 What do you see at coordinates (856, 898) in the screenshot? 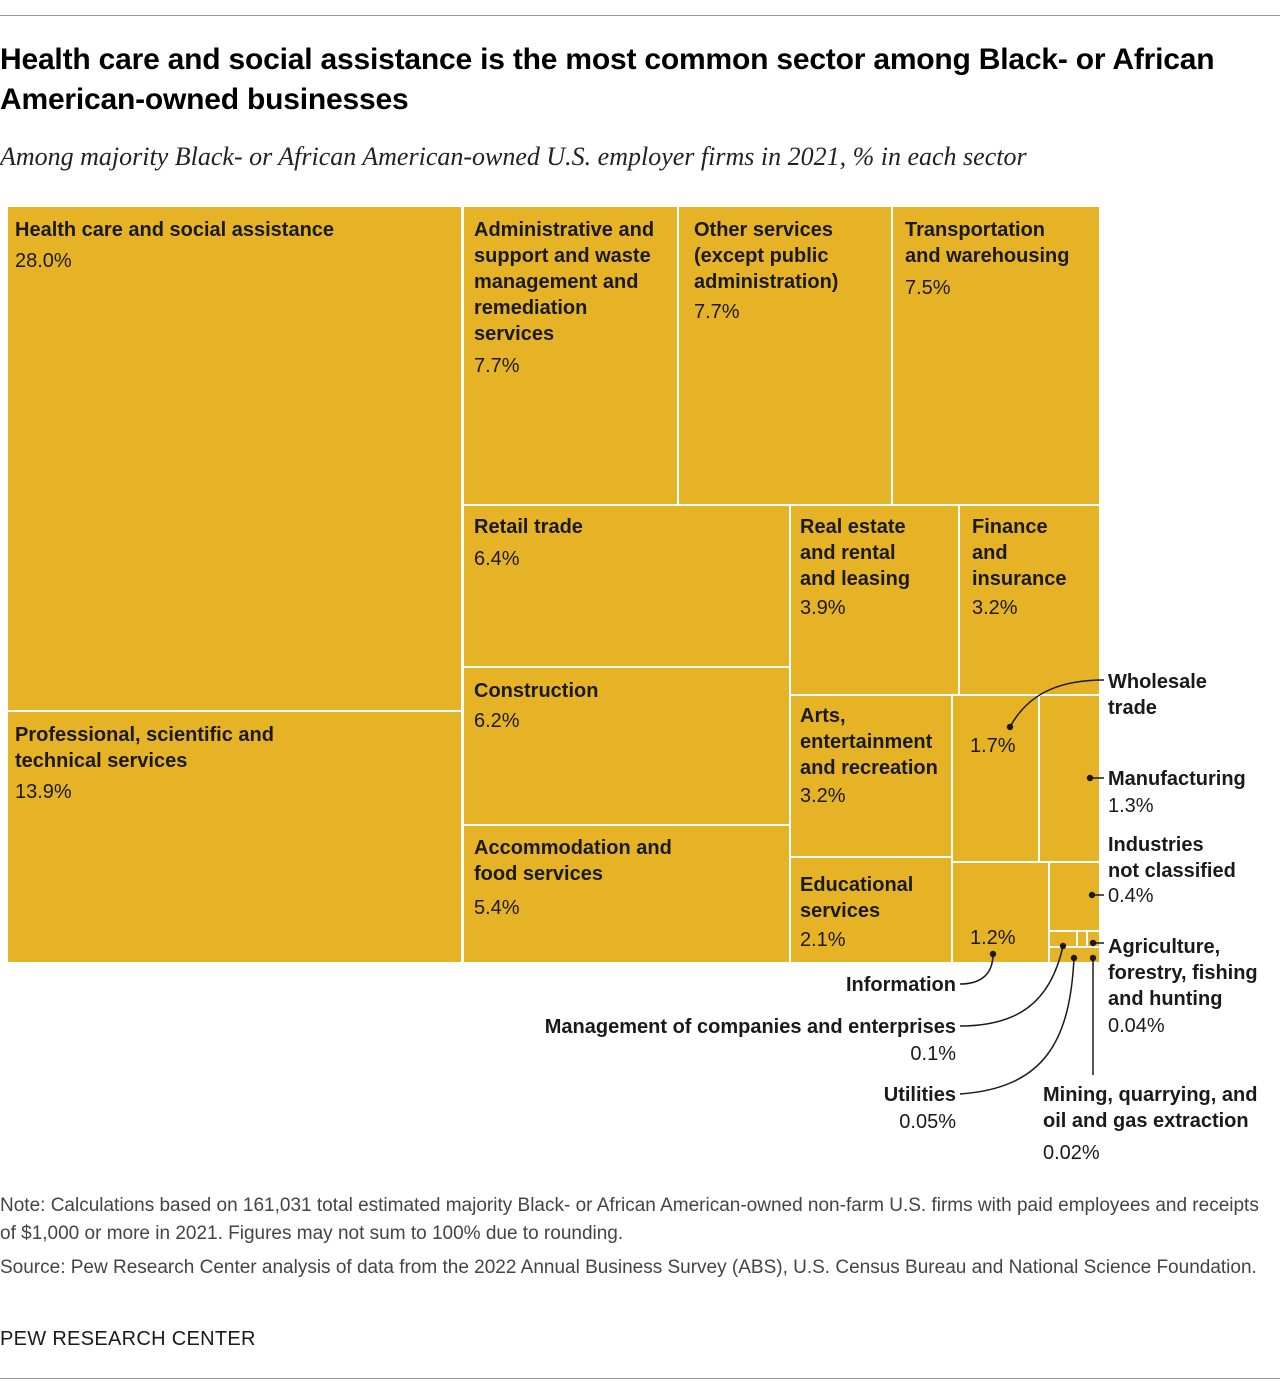
I see `tile-label-educational-services: Educational services` at bounding box center [856, 898].